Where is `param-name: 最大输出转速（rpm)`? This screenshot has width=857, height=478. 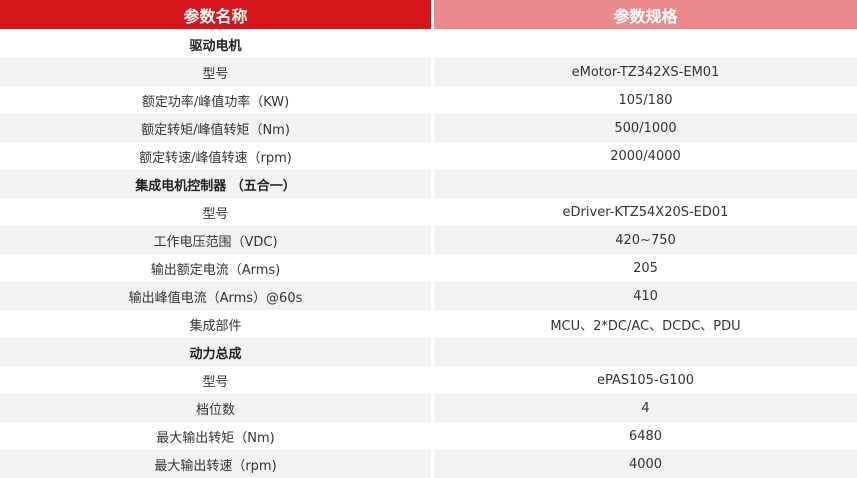
param-name: 最大输出转速（rpm) is located at coordinates (215, 464).